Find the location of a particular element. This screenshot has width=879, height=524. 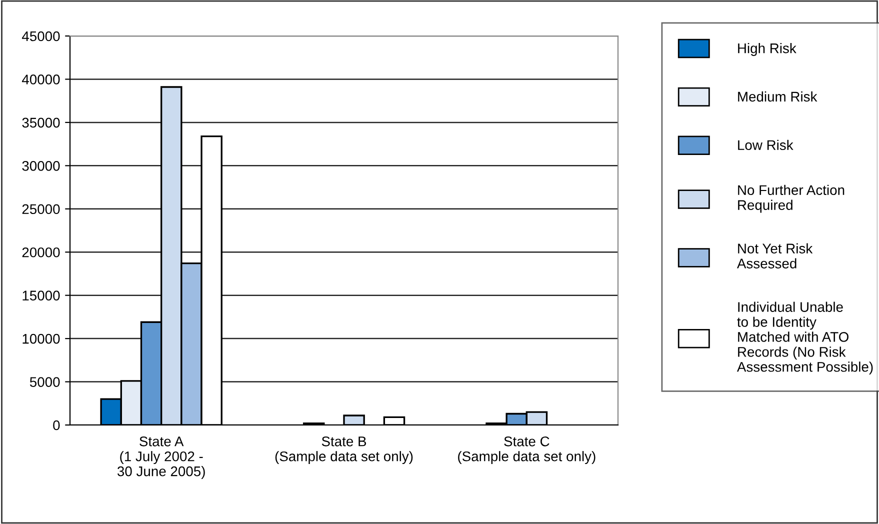

y-tick-label: 15000 is located at coordinates (41, 295).